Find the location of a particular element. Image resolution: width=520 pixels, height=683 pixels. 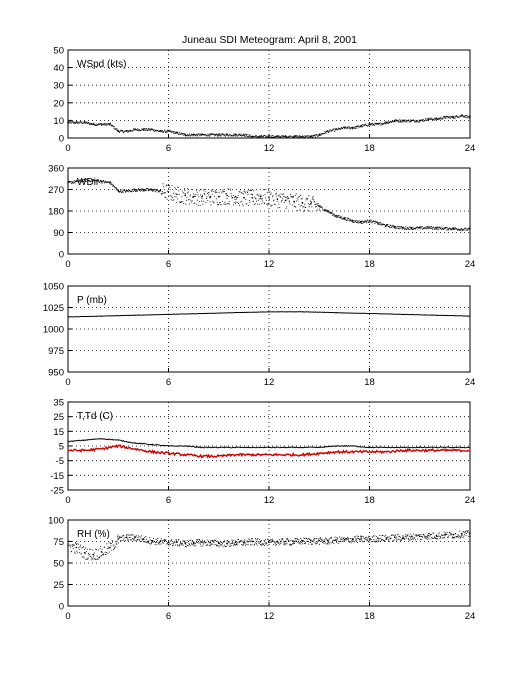

panel-temp-label: T,Td (C) is located at coordinates (95, 416).